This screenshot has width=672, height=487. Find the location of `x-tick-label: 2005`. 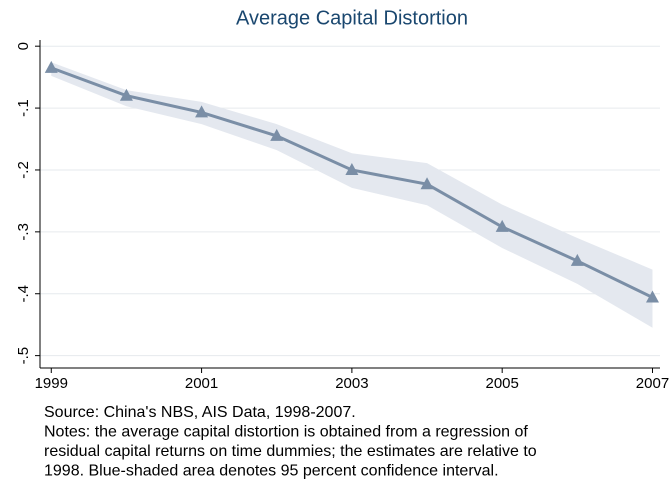

x-tick-label: 2005 is located at coordinates (501, 383).